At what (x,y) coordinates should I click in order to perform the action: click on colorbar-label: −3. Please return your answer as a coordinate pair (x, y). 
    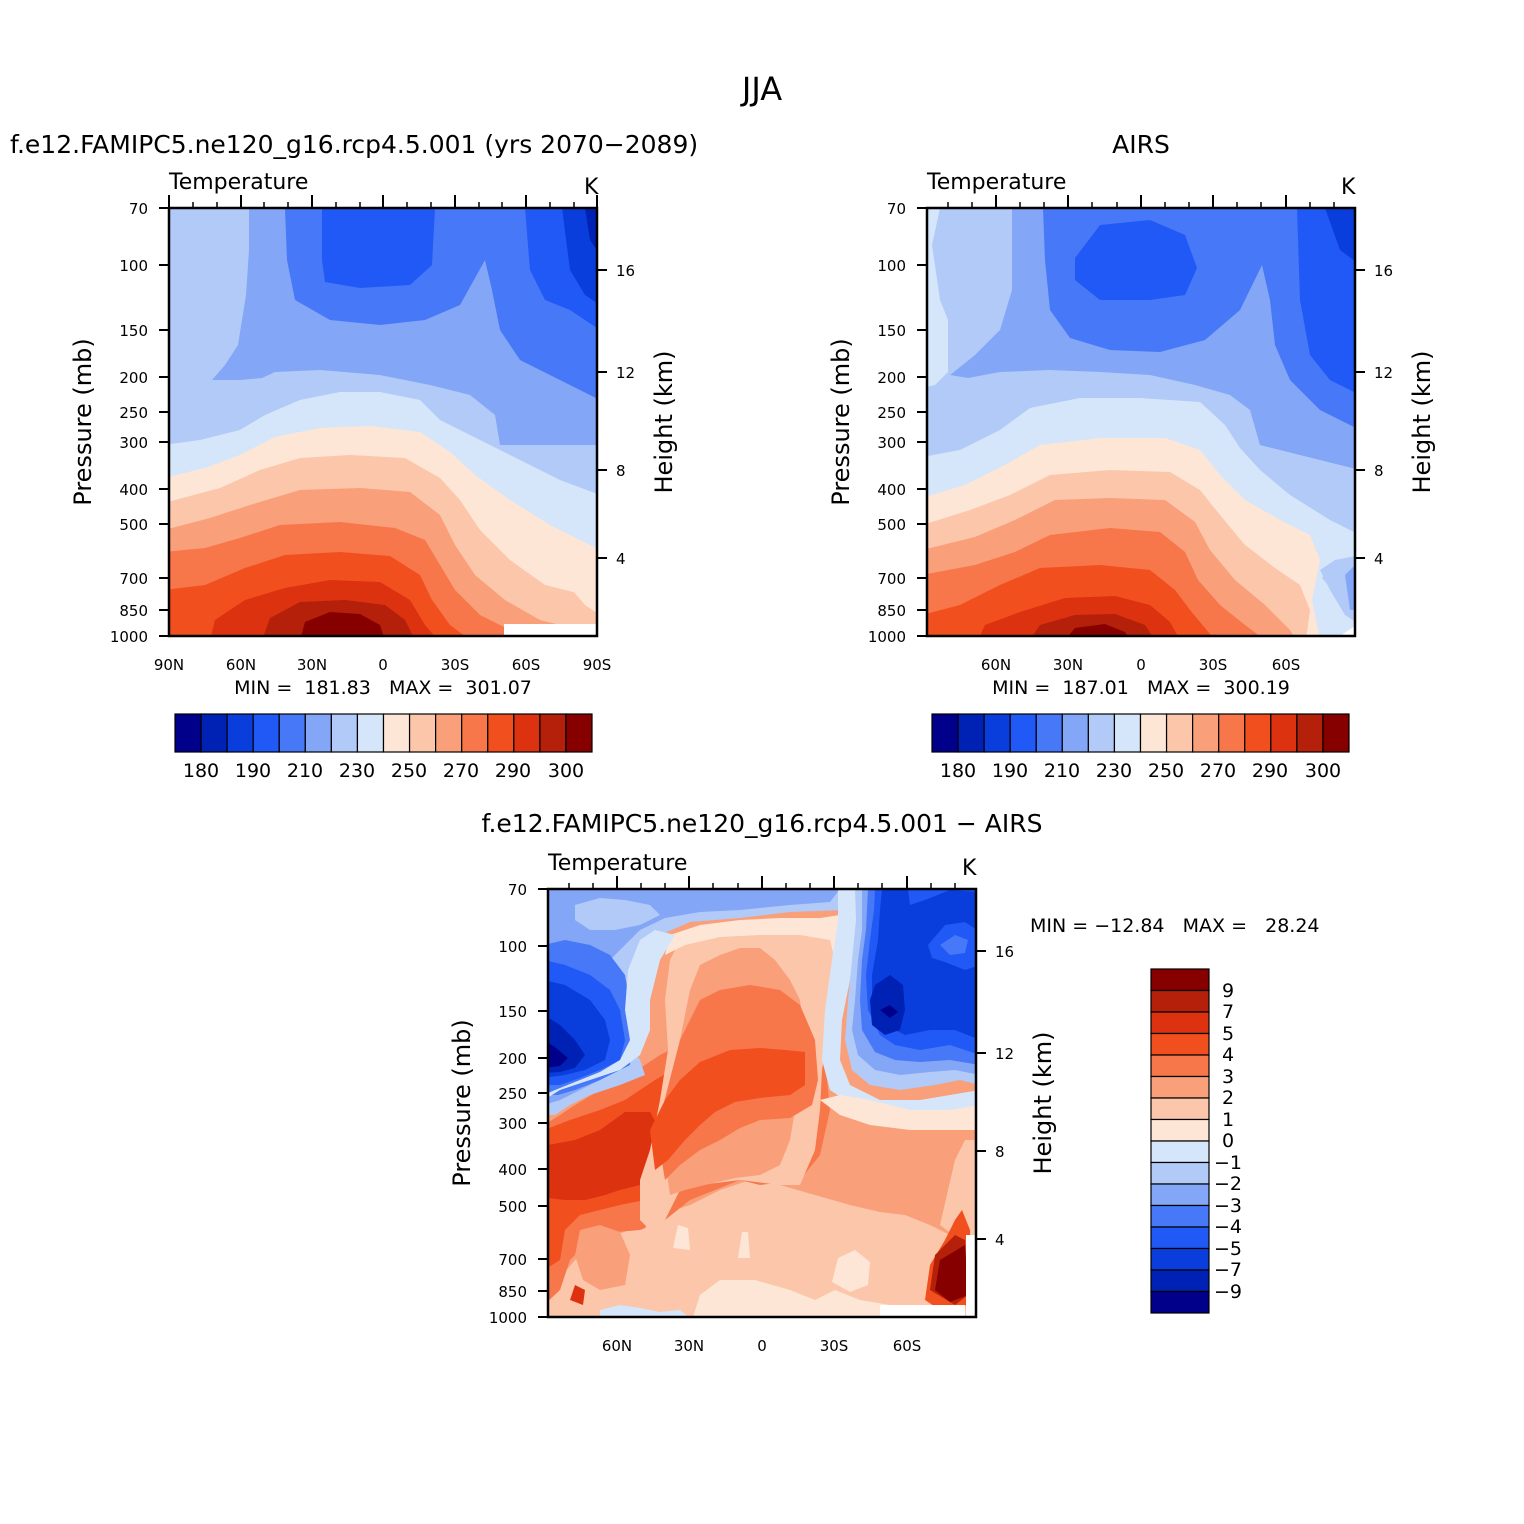
    Looking at the image, I should click on (1228, 1206).